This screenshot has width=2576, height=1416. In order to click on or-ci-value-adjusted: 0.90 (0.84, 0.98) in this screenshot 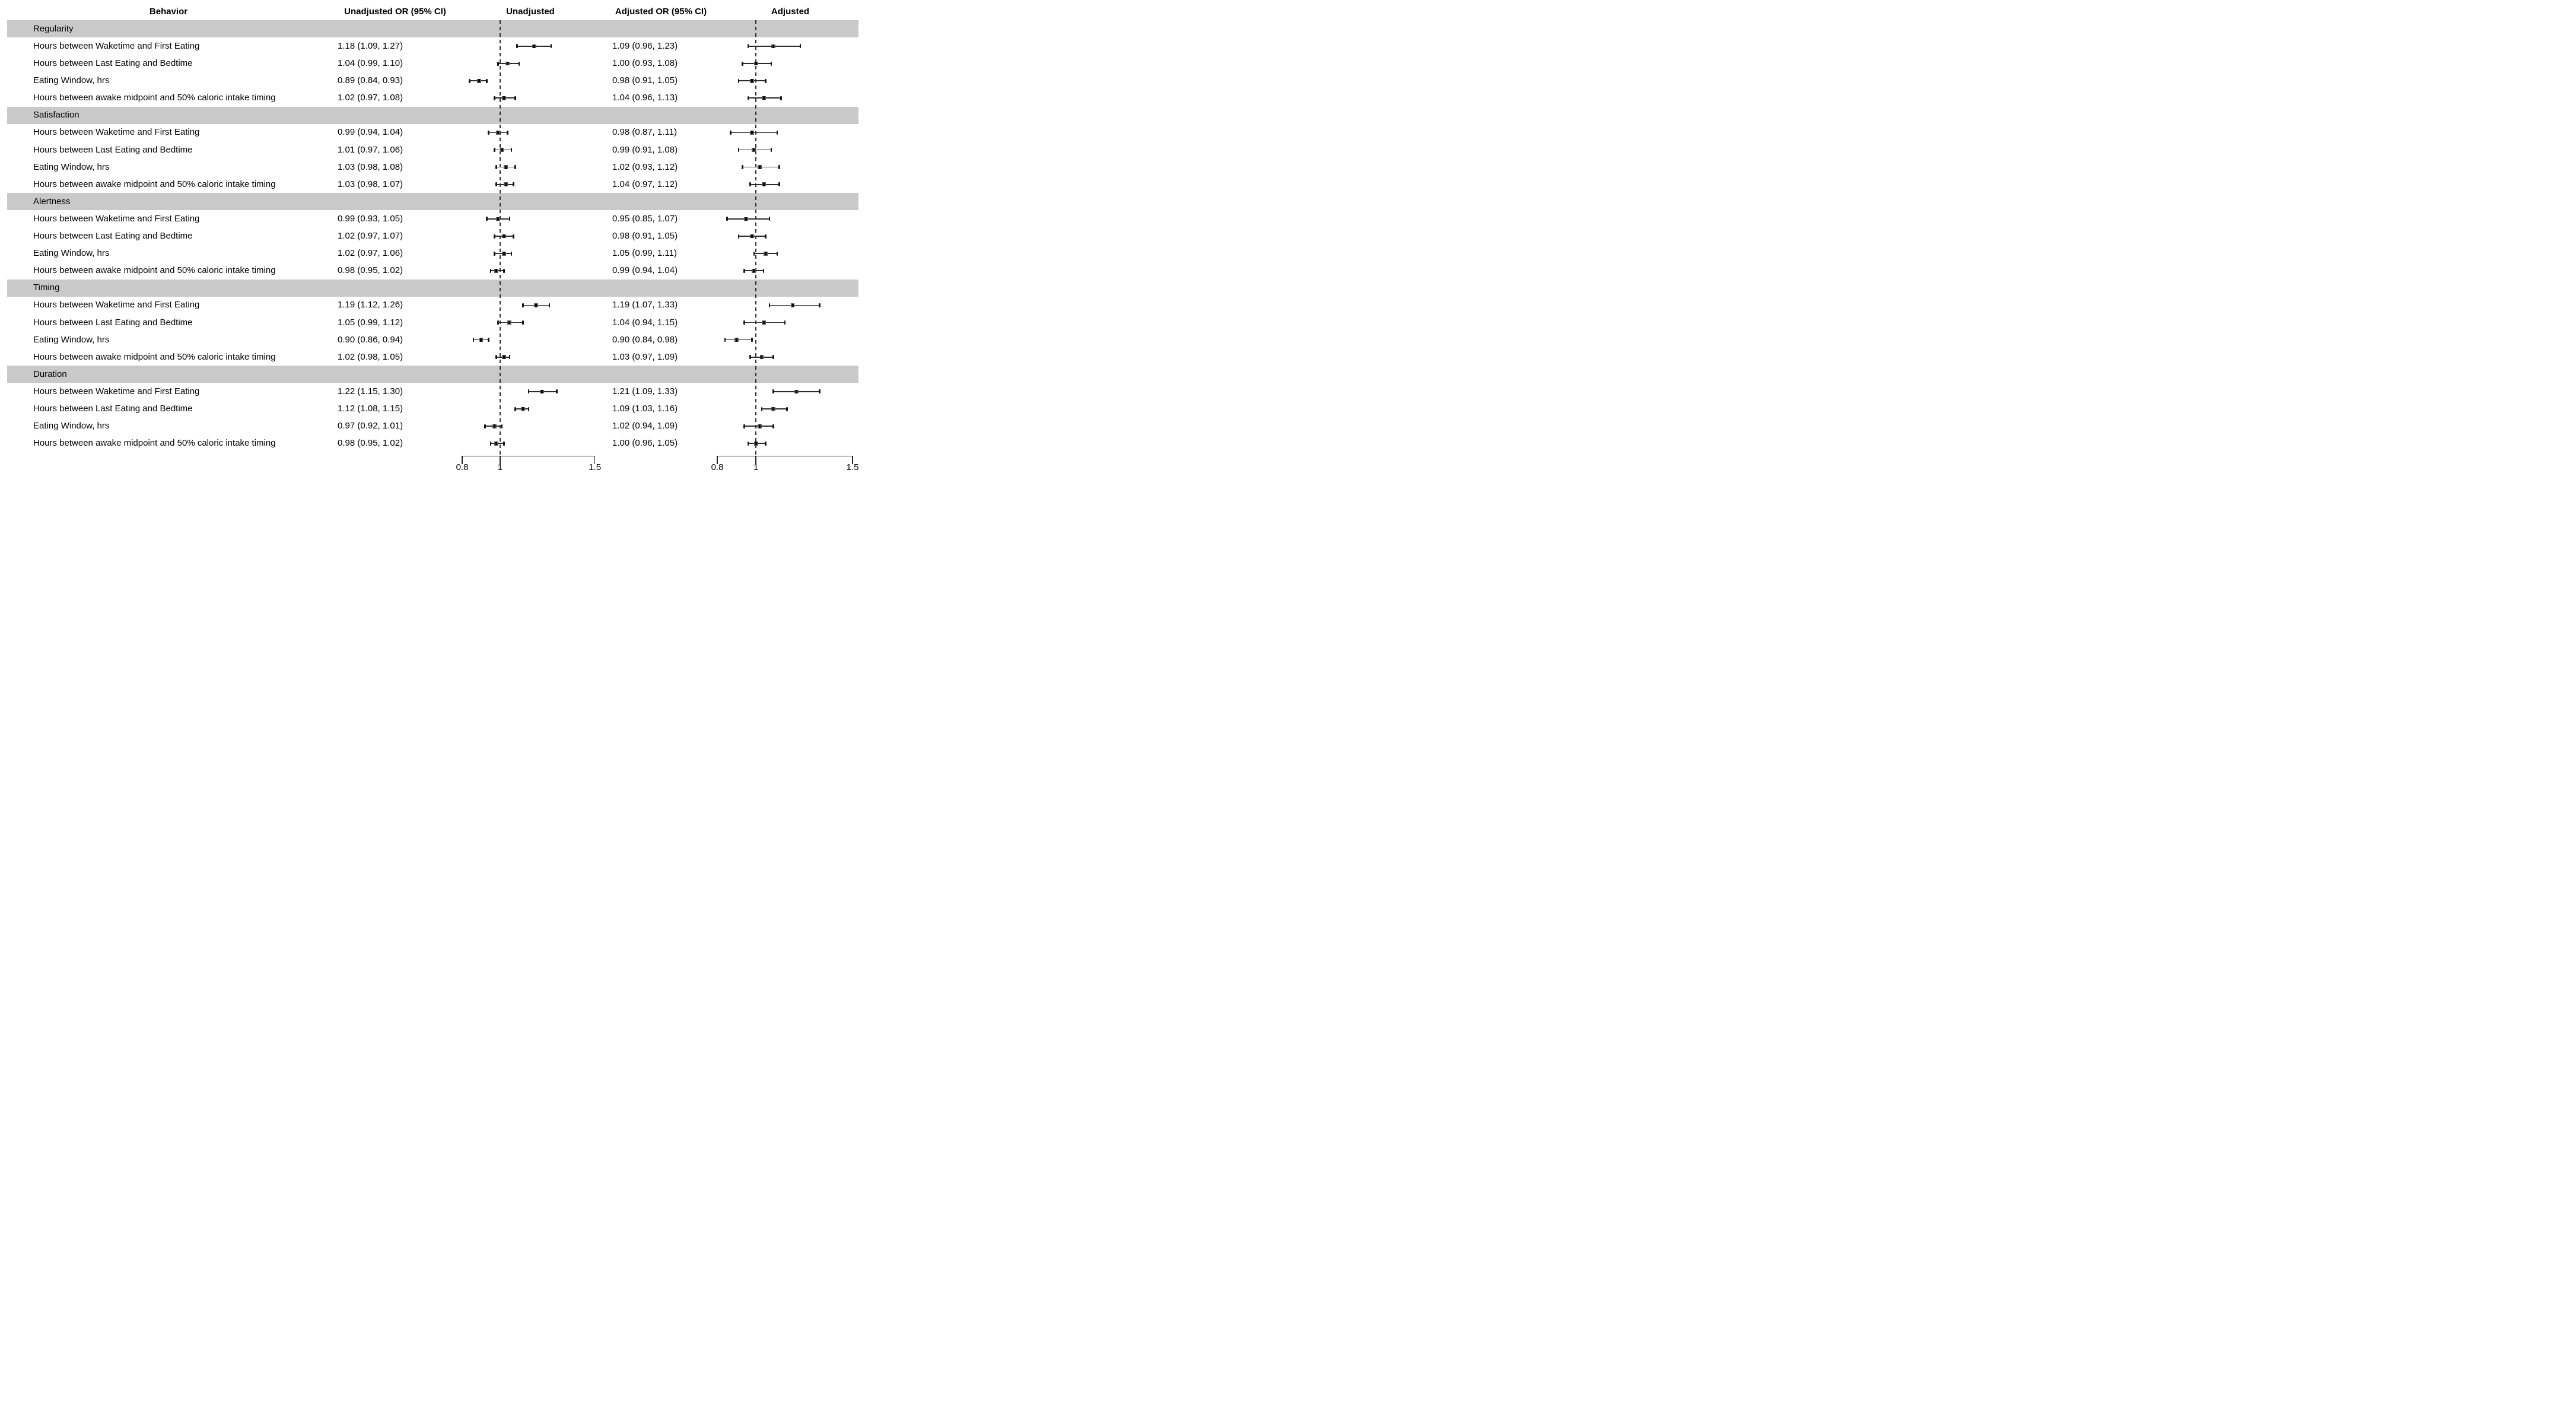, I will do `click(645, 339)`.